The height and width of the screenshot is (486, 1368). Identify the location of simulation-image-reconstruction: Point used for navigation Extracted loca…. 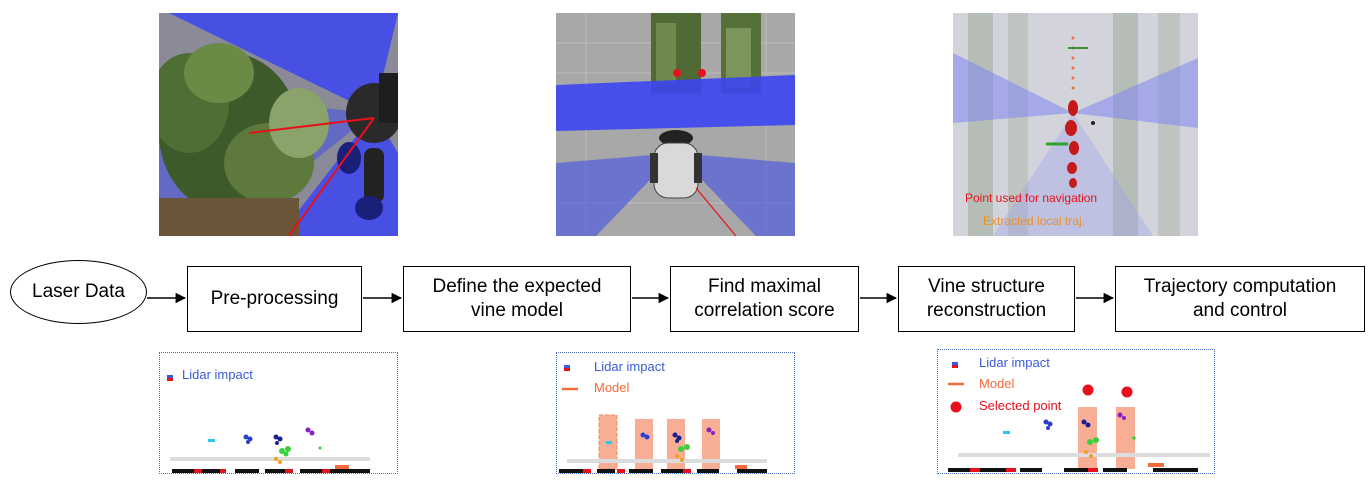
(1075, 124).